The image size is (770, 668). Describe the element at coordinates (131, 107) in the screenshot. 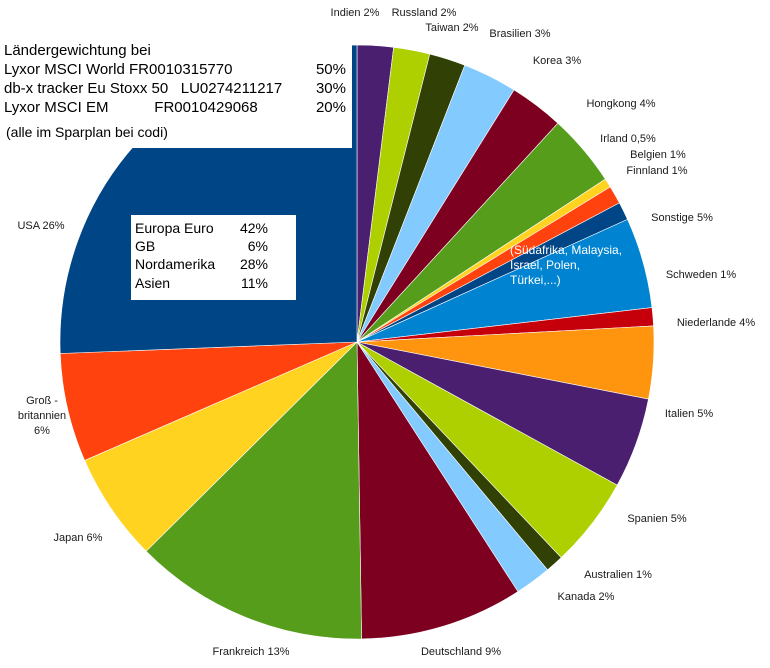

I see `fund-row-name: Lyxor MSCI EM FR0010429068` at that location.